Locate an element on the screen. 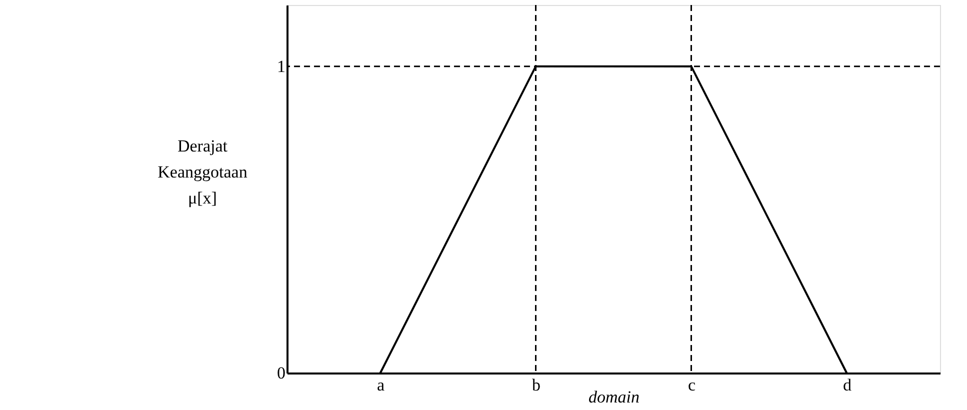 This screenshot has width=967, height=410. x-tick-label: b is located at coordinates (536, 385).